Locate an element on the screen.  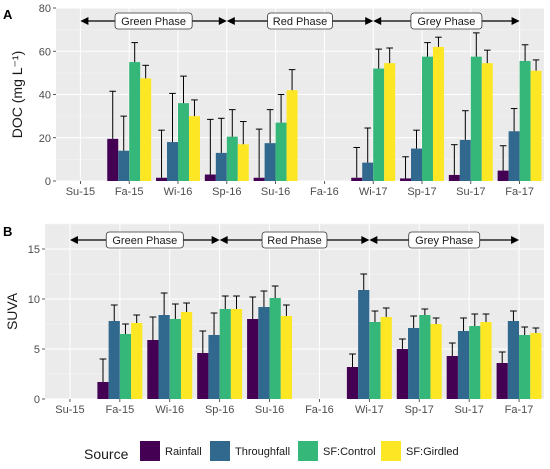
y-tick-label: 15 is located at coordinates (34, 250).